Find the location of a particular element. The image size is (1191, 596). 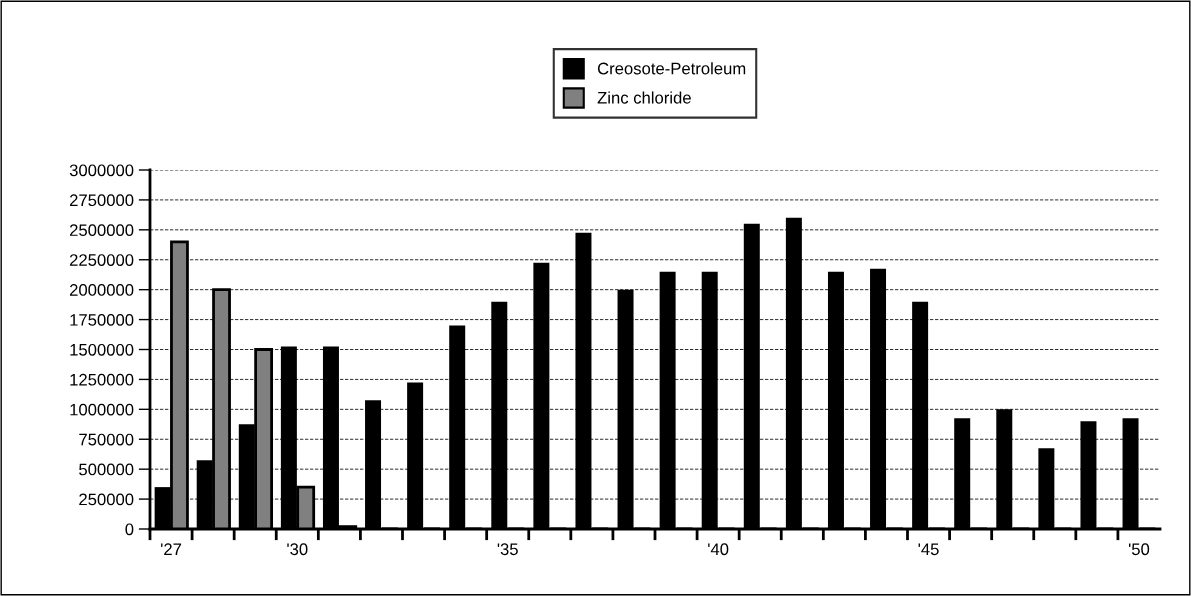

y-tick-label: 0 is located at coordinates (129, 529).